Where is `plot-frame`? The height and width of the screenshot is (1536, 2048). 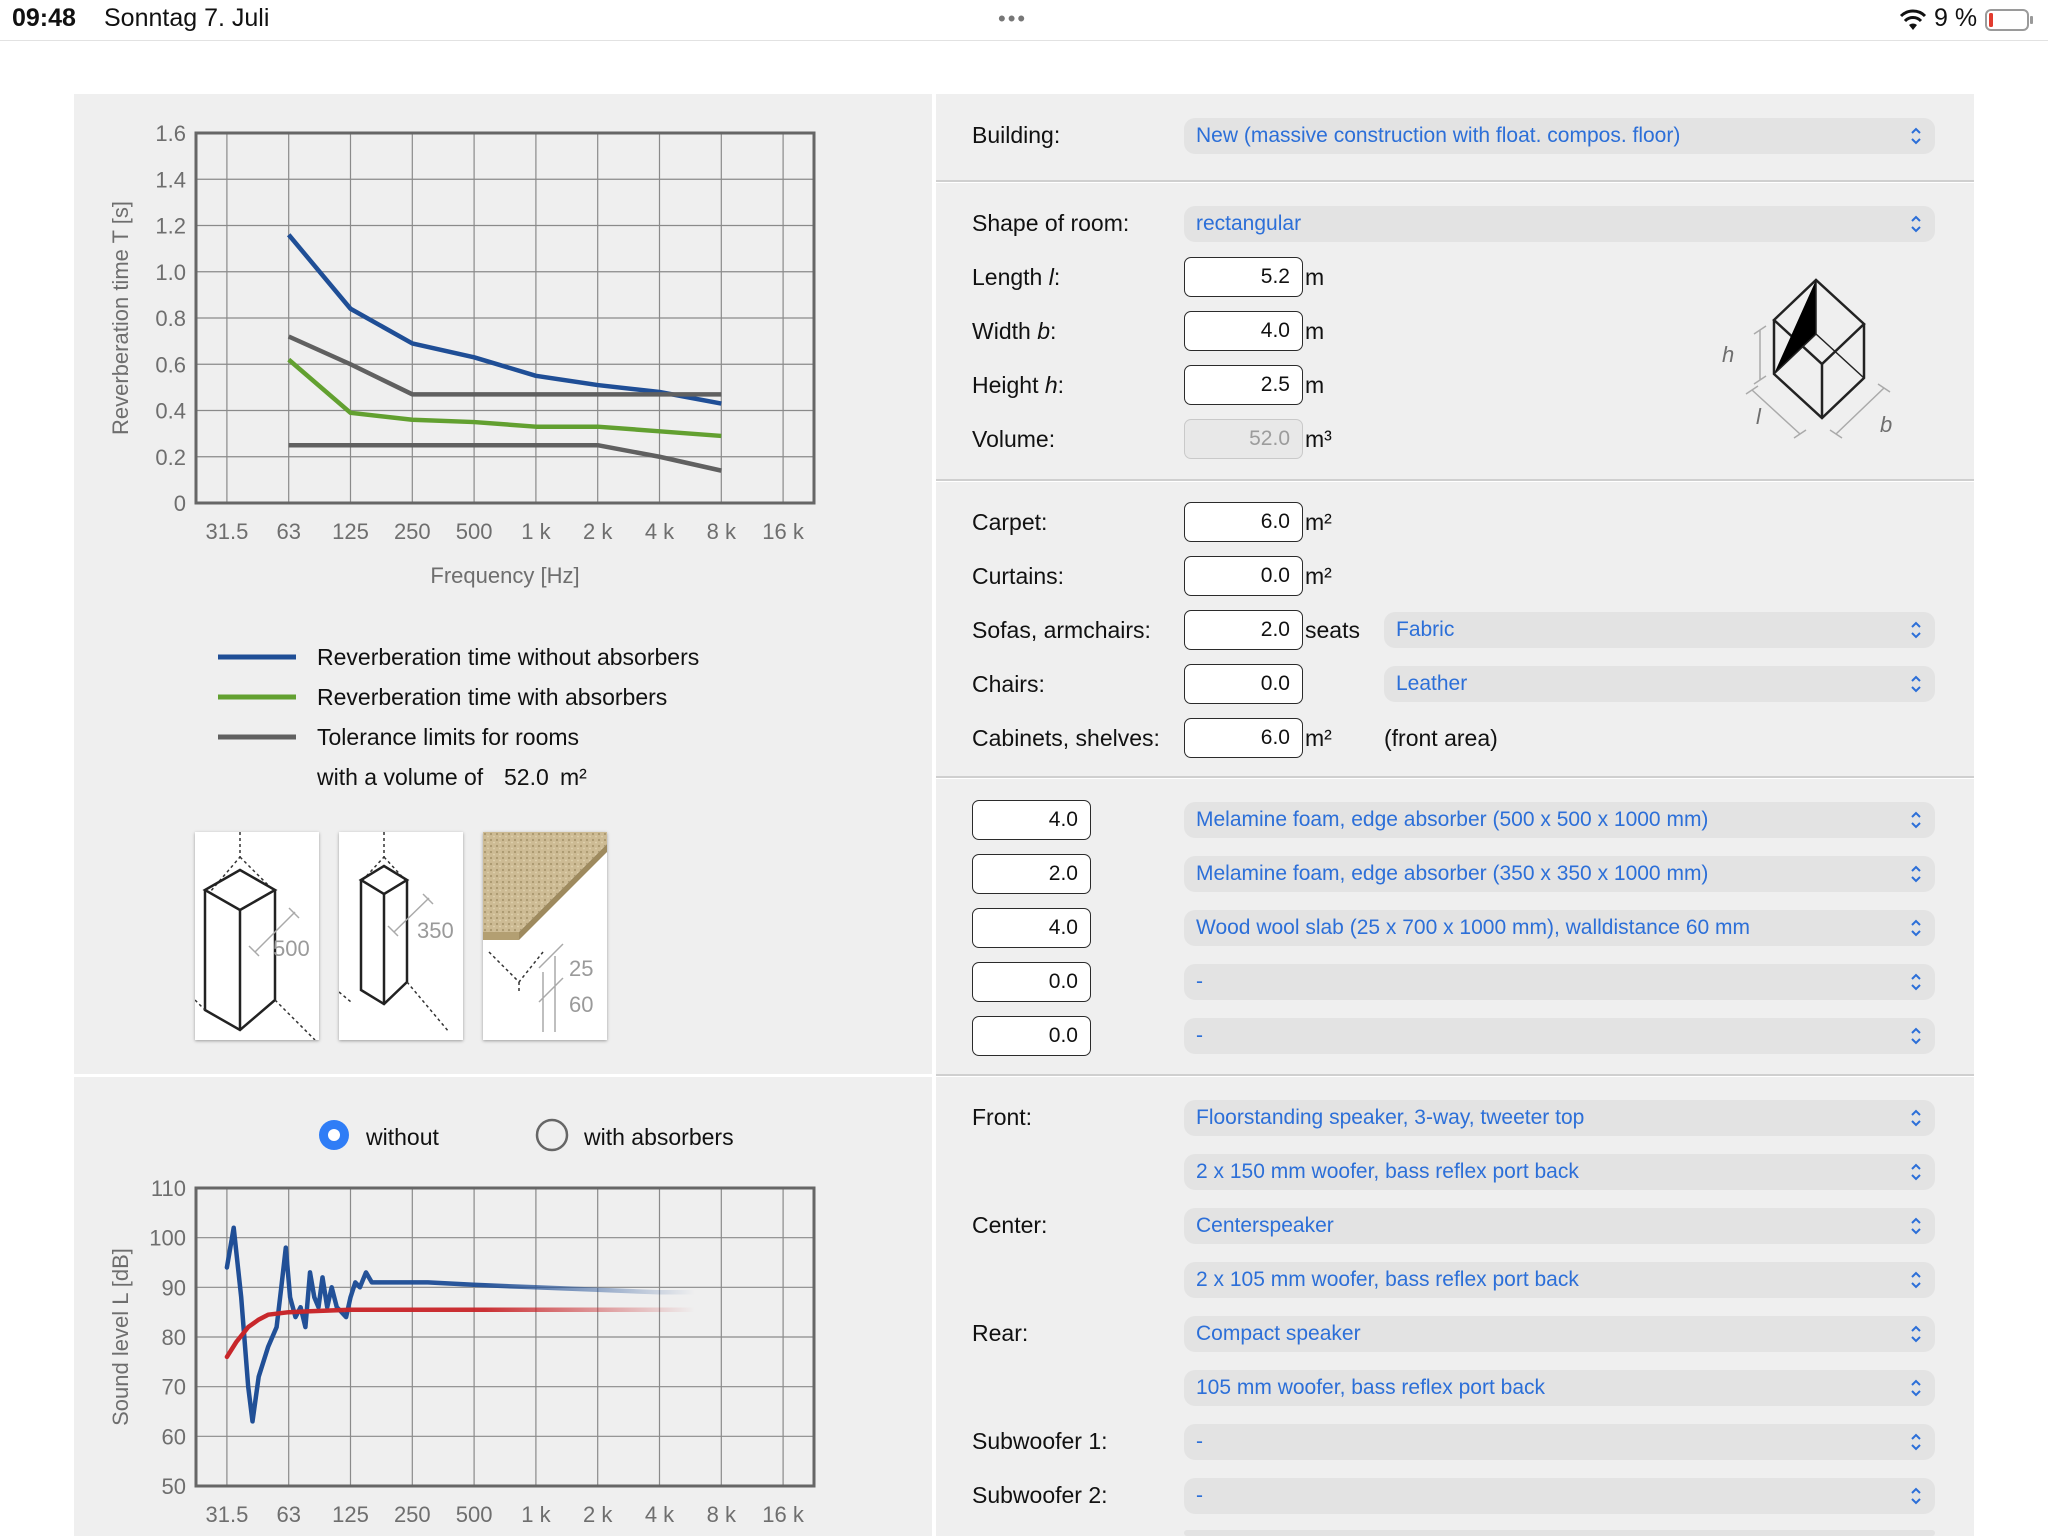 plot-frame is located at coordinates (505, 318).